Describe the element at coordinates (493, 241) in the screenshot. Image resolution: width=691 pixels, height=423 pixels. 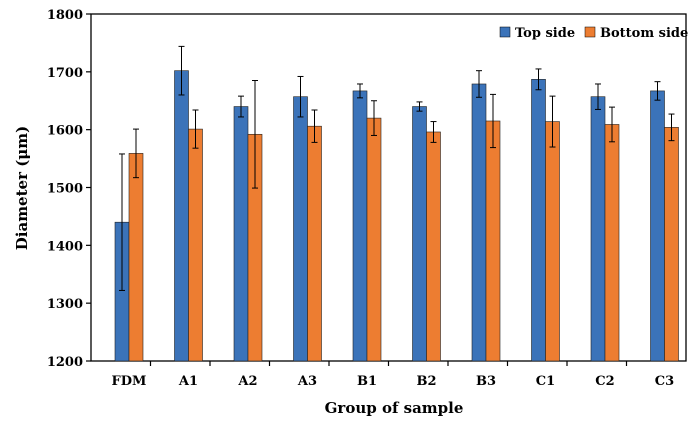
I see `bar-bottom-side-b3` at that location.